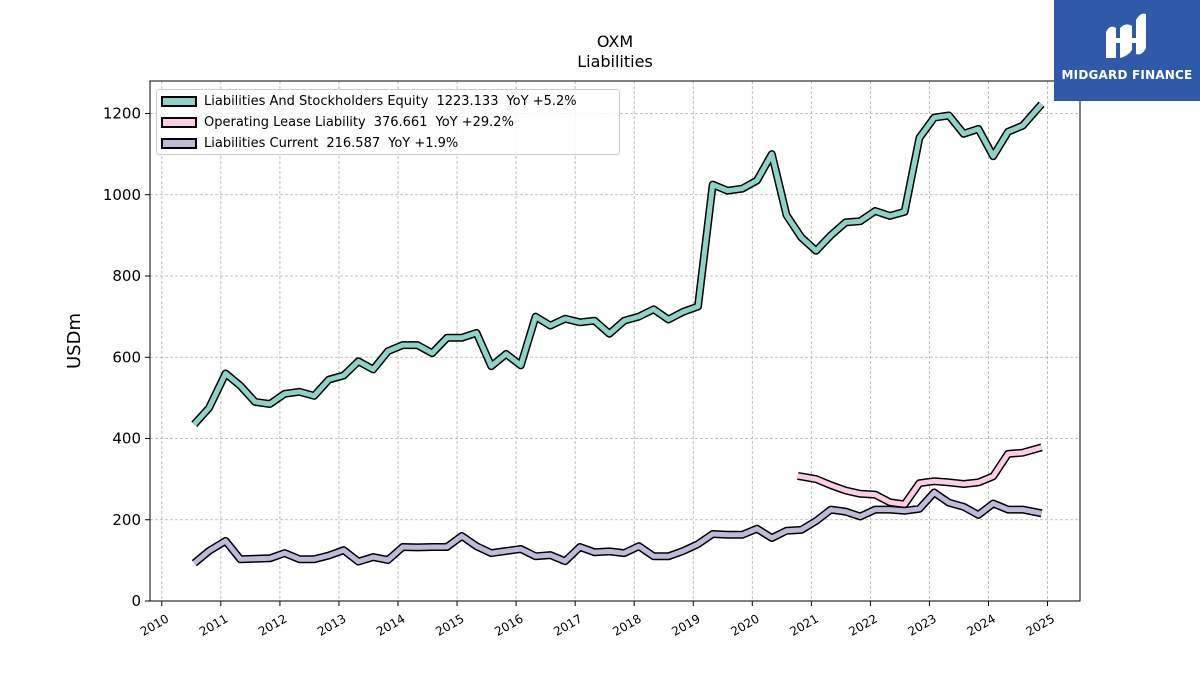  I want to click on brand-mark-icon, so click(1126, 35).